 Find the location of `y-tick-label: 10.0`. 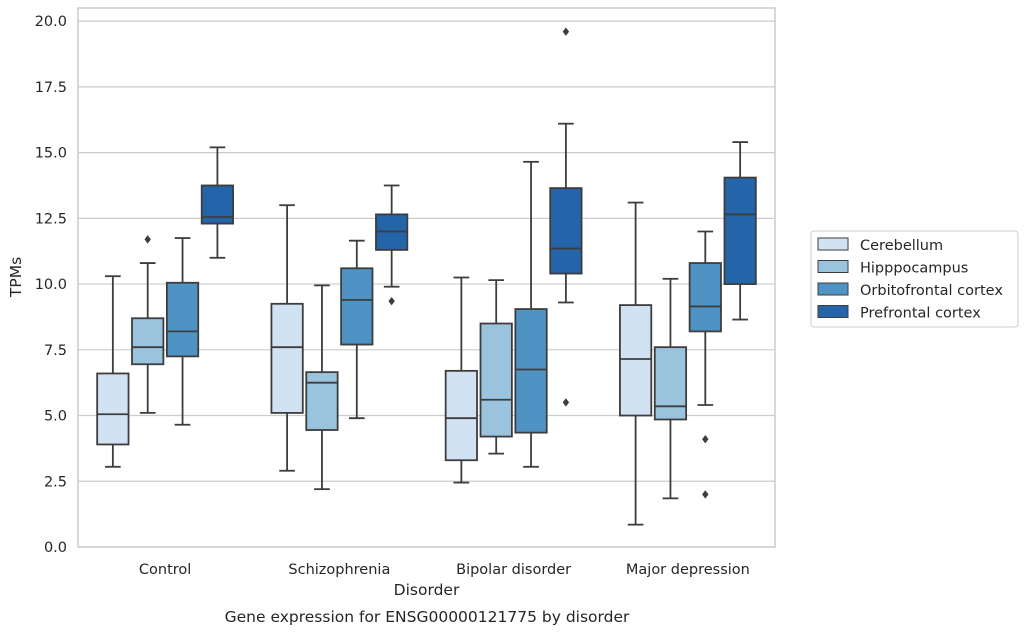

y-tick-label: 10.0 is located at coordinates (51, 285).